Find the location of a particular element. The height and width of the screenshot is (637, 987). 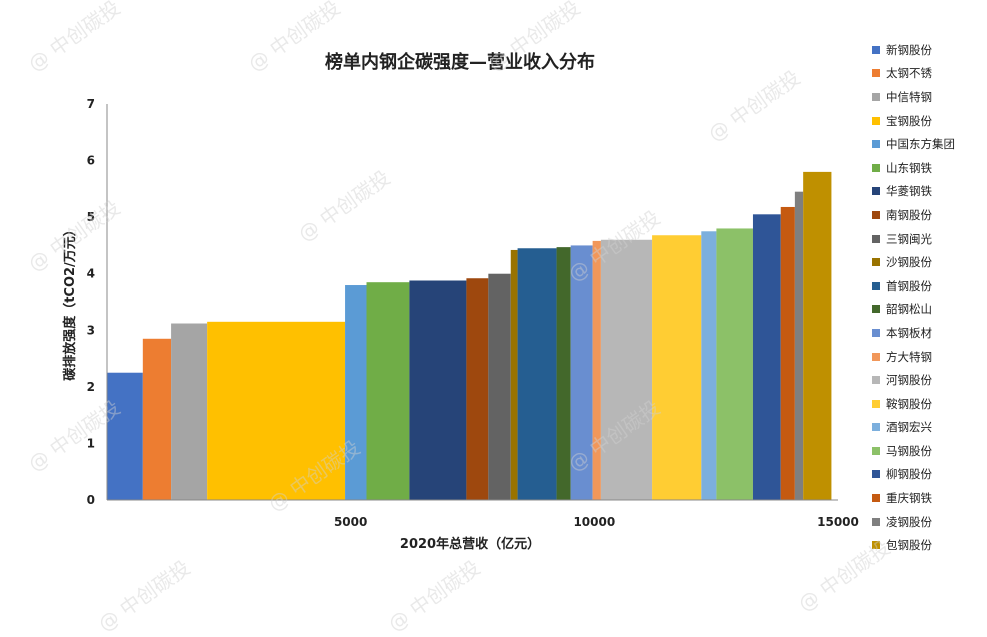

legend-label: 宝钢股份 is located at coordinates (909, 120).